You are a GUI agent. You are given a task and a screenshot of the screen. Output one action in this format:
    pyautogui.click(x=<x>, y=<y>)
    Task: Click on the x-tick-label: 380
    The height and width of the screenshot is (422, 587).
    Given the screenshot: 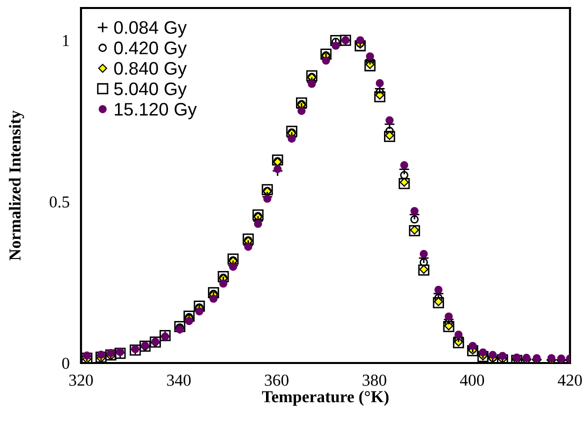 What is the action you would take?
    pyautogui.click(x=374, y=380)
    